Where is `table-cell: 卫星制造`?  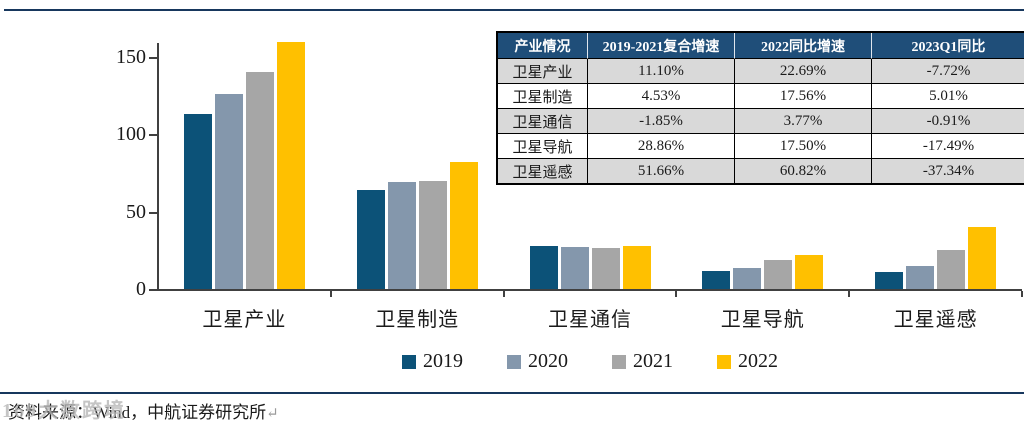
table-cell: 卫星制造 is located at coordinates (543, 96).